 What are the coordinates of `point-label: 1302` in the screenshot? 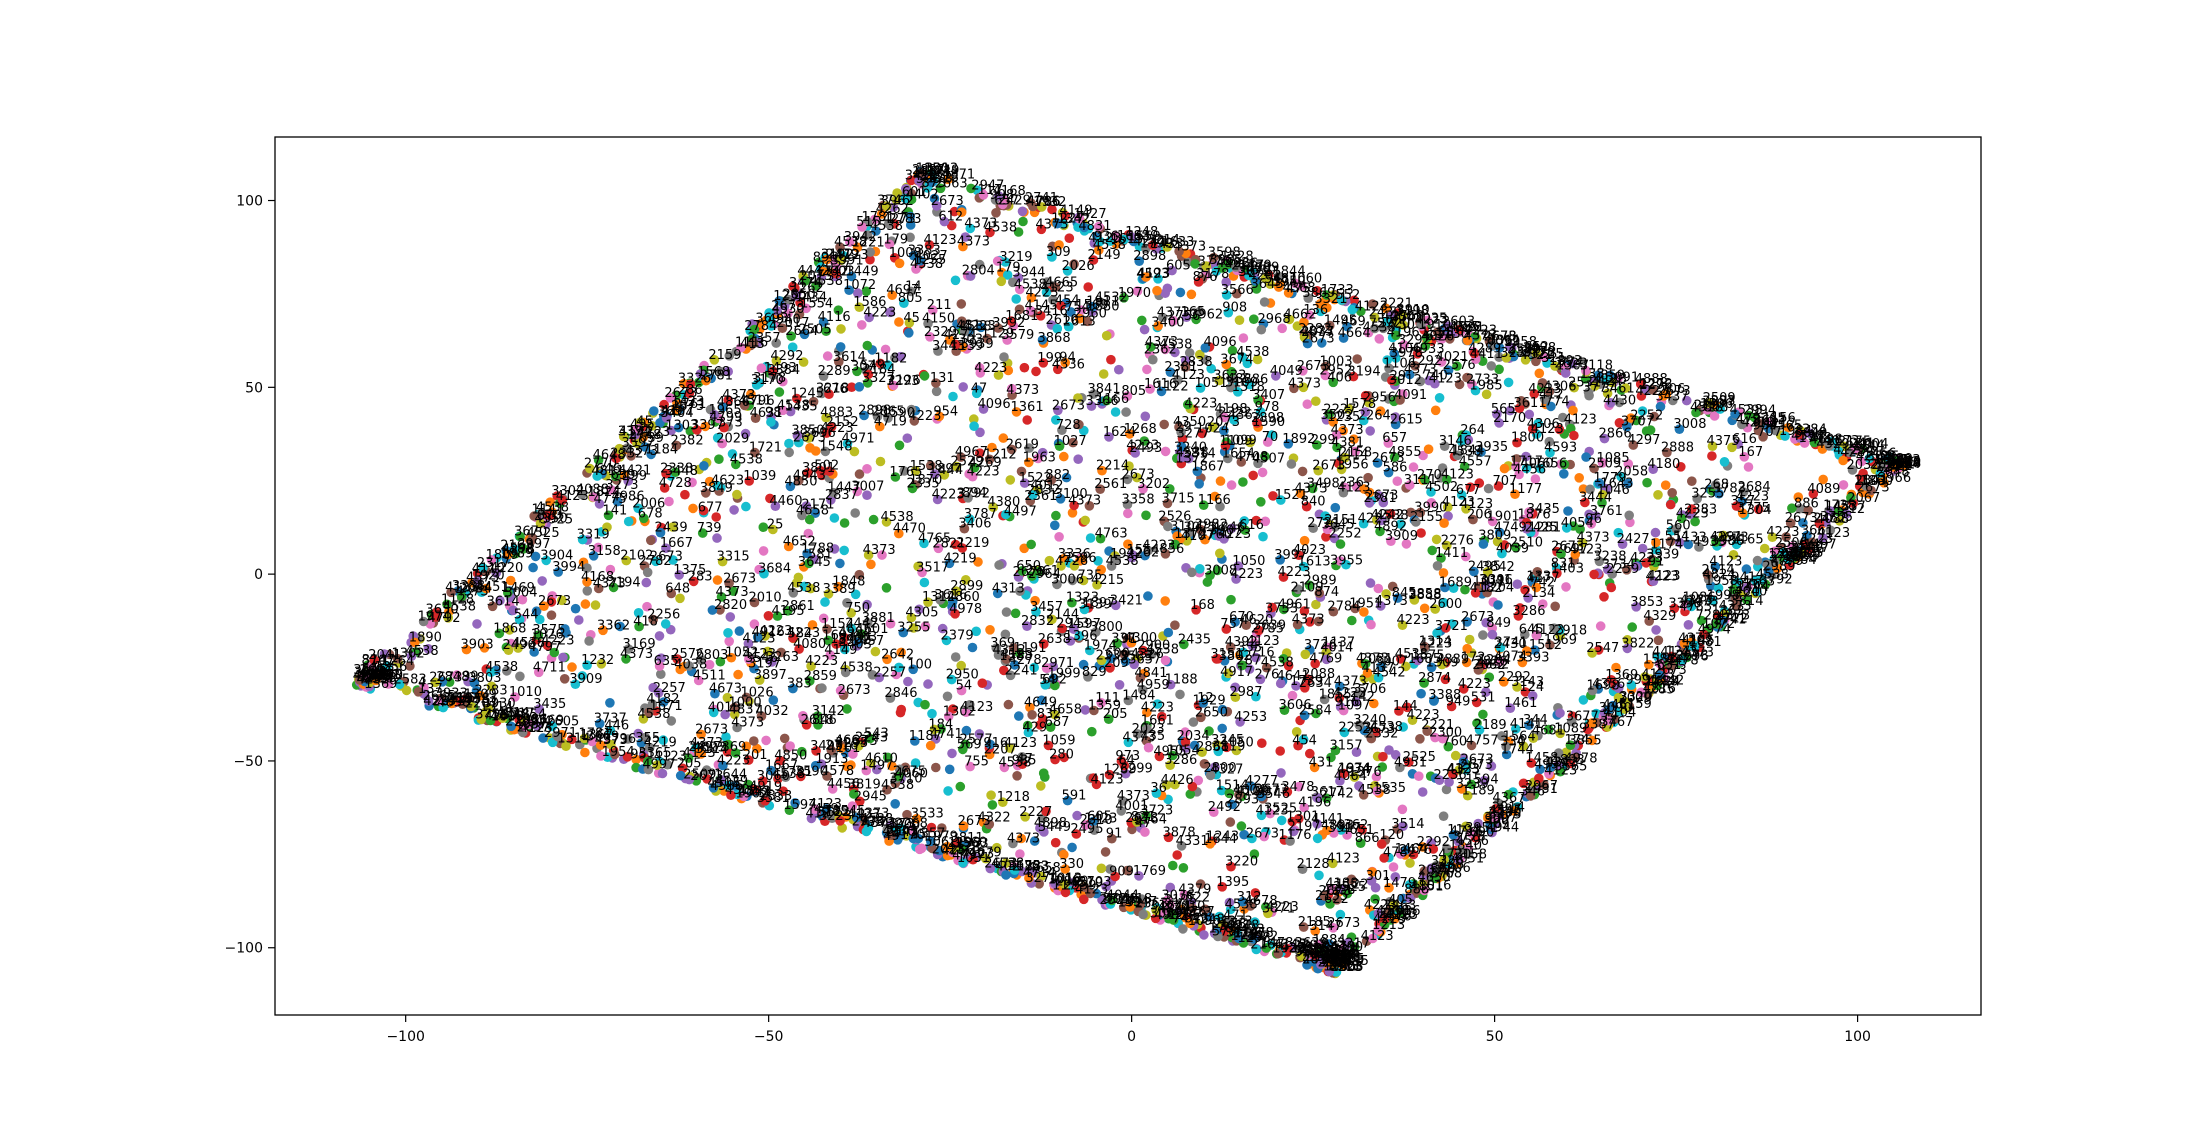 It's located at (959, 711).